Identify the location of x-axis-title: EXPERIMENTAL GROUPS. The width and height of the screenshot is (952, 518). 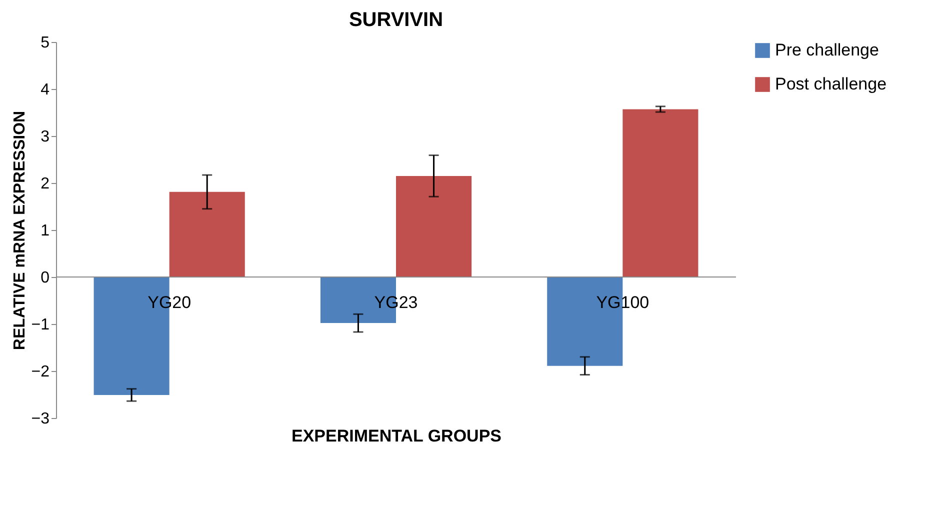
(396, 436).